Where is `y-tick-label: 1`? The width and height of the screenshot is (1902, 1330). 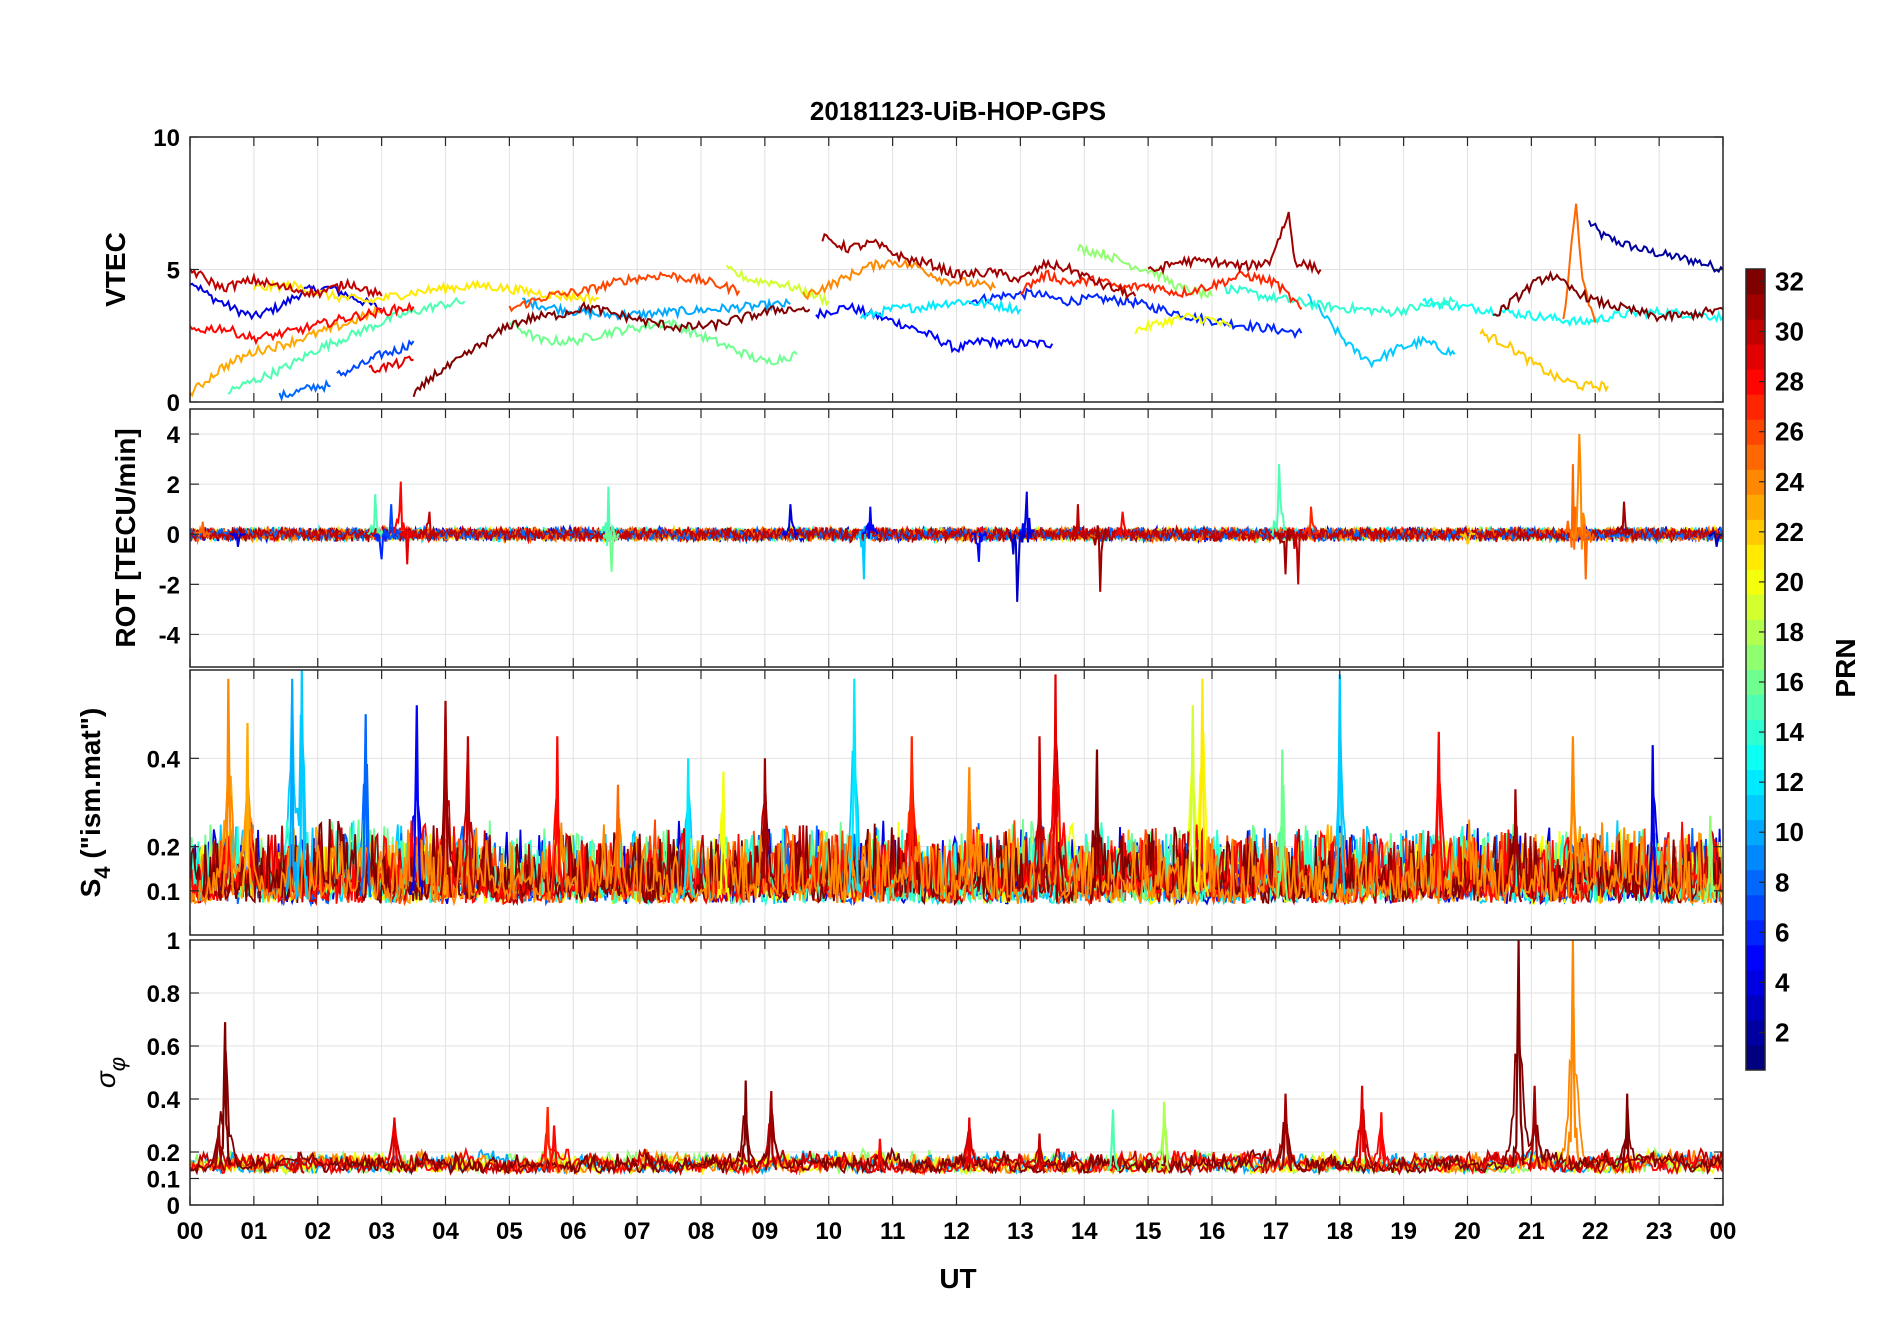
y-tick-label: 1 is located at coordinates (173, 941).